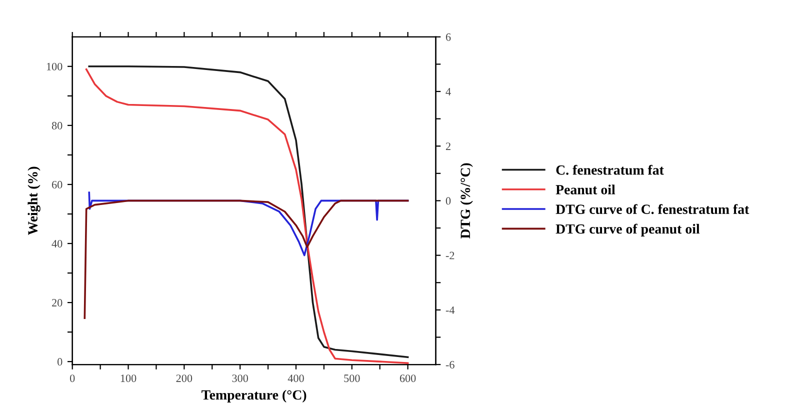  Describe the element at coordinates (448, 37) in the screenshot. I see `y2-tick-label: 6` at that location.